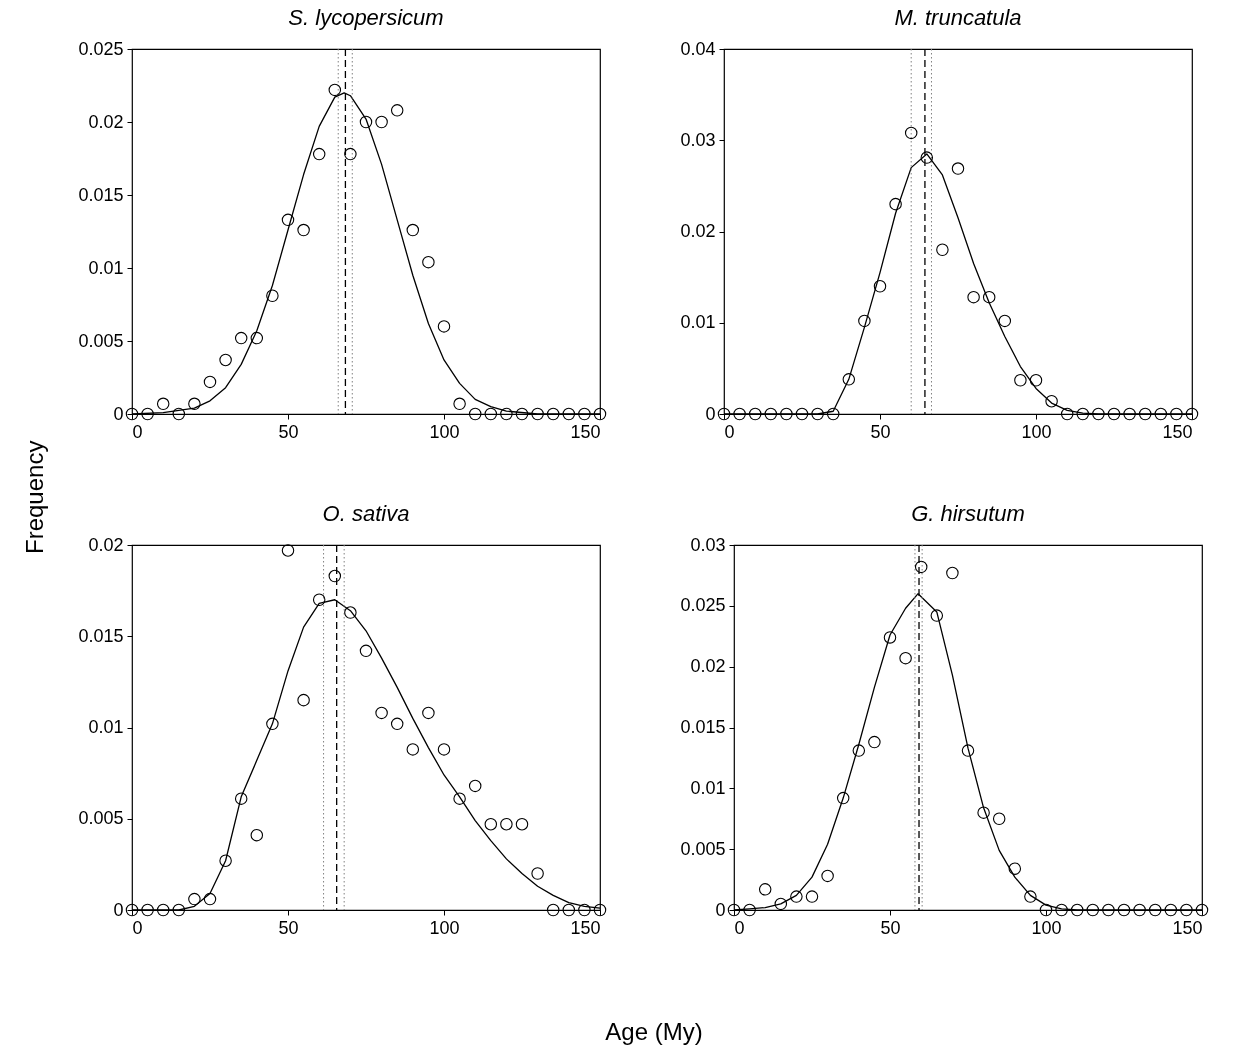  I want to click on chart-title: G. hirsutum, so click(968, 513).